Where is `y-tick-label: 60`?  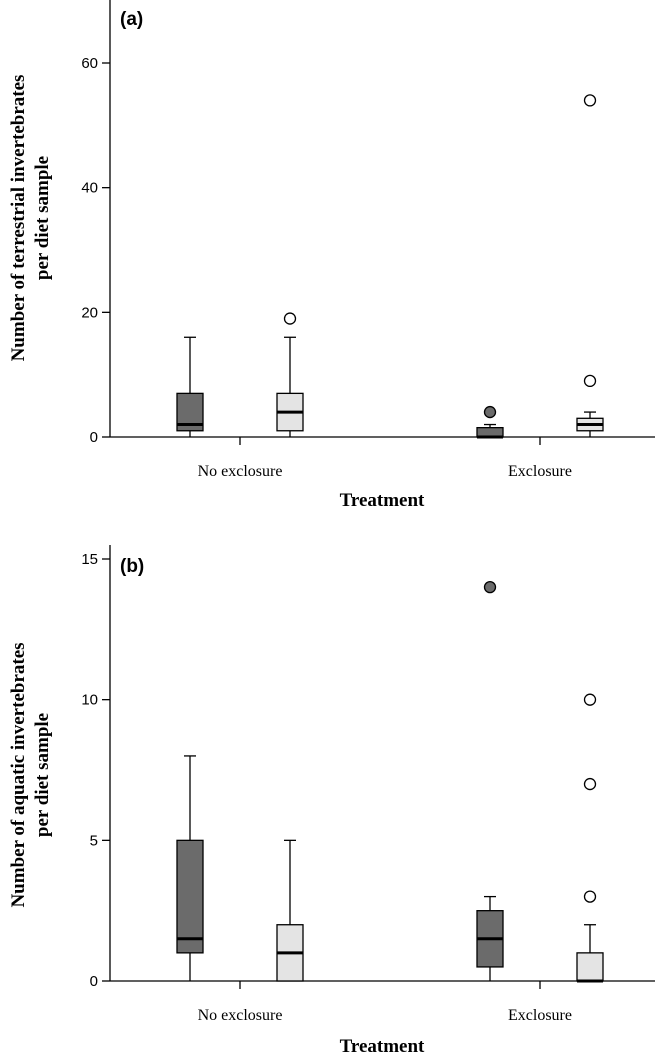
y-tick-label: 60 is located at coordinates (89, 63).